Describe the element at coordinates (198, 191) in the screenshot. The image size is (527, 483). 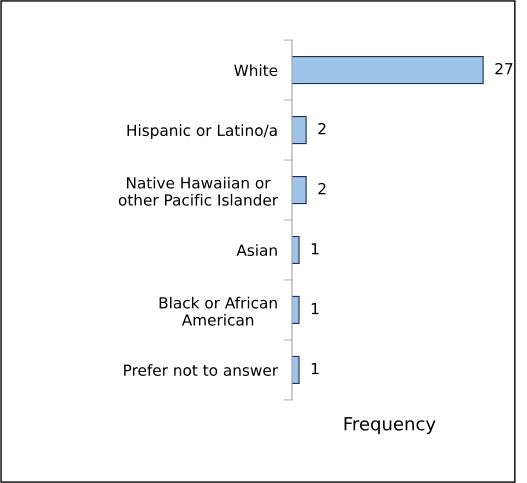
I see `y-tick-label: Native Hawaiian or other Pacific Islander` at that location.